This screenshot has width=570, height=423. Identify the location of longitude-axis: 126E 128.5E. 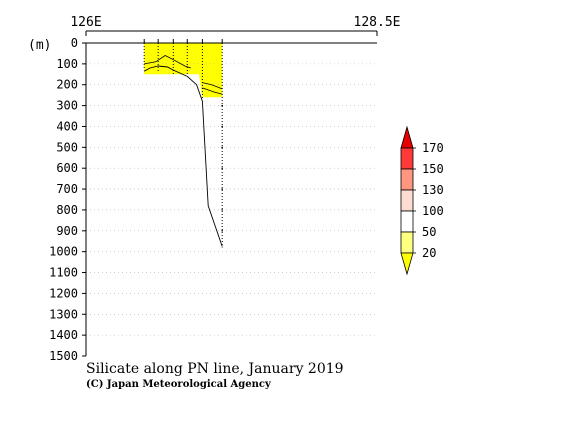
(235, 29).